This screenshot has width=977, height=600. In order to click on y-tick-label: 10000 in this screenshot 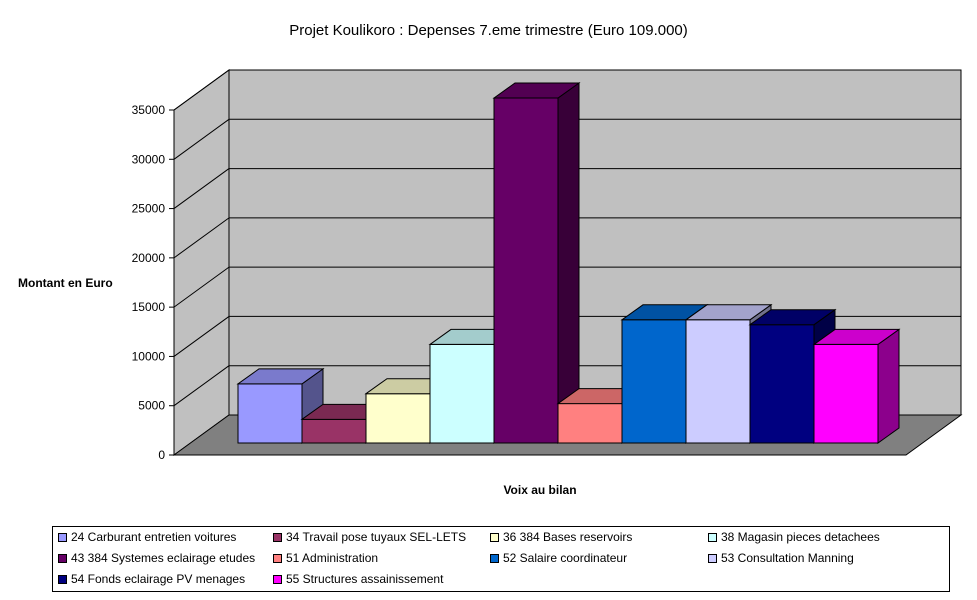, I will do `click(149, 356)`.